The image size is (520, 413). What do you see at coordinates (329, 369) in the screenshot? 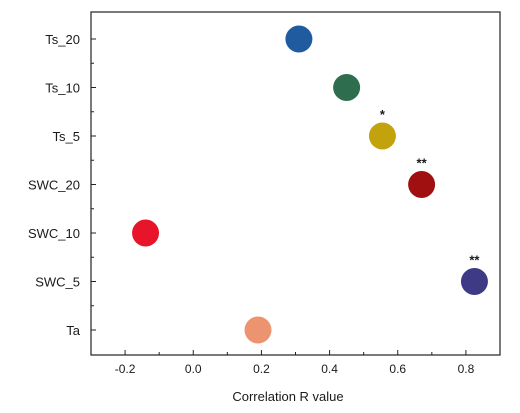
I see `x-tick-label: 0.4` at bounding box center [329, 369].